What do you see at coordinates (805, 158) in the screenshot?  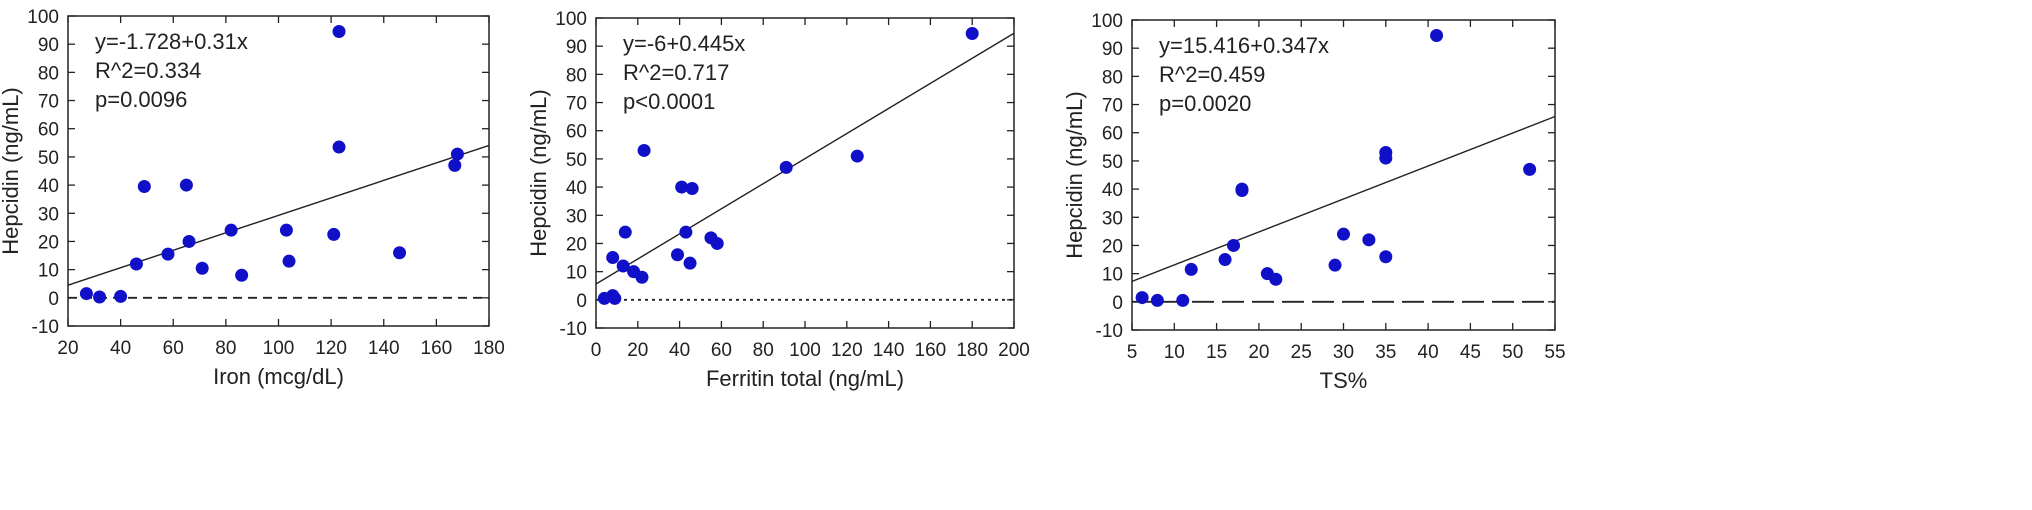 I see `regression-line` at bounding box center [805, 158].